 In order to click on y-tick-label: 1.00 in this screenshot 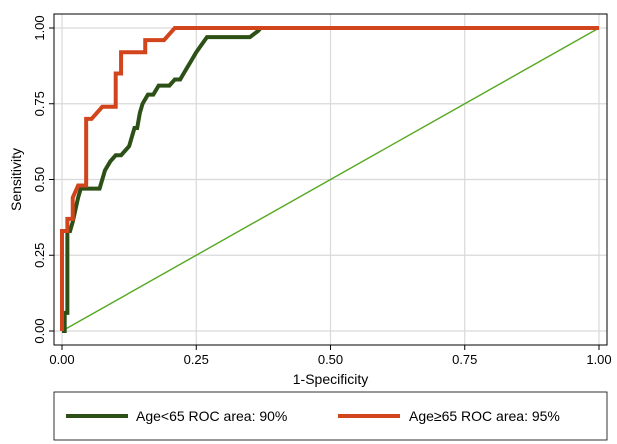, I will do `click(39, 27)`.